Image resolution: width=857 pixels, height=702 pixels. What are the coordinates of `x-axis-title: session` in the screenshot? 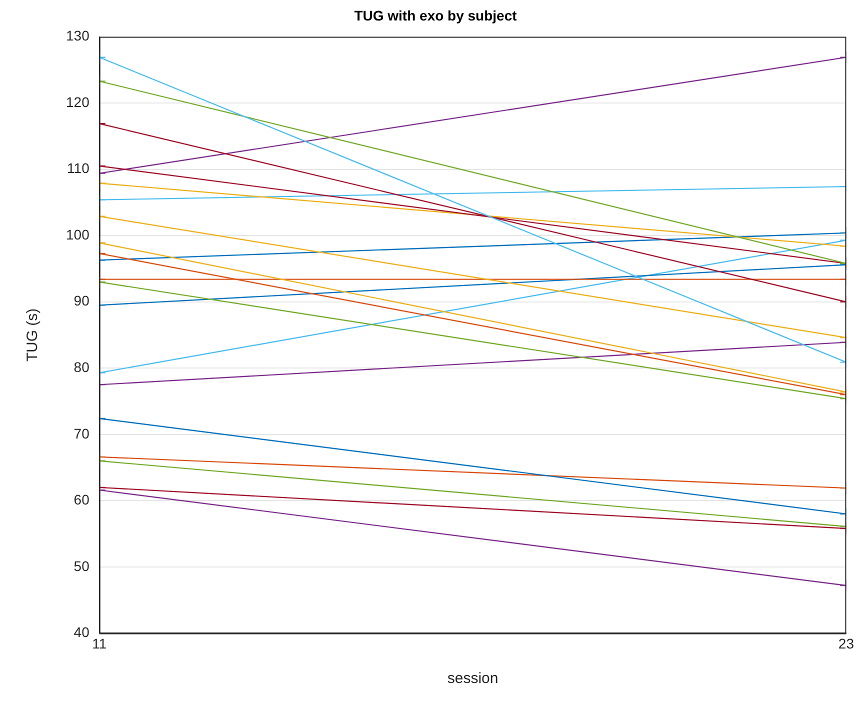 It's located at (472, 679).